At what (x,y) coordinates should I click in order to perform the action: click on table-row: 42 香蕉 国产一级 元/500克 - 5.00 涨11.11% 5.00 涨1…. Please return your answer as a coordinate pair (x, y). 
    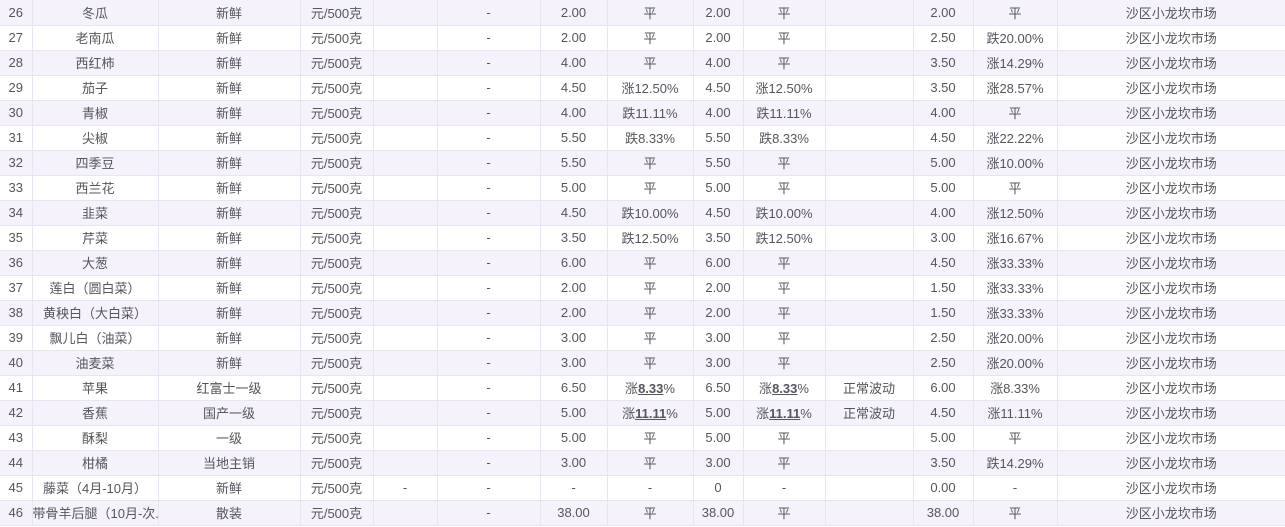
    Looking at the image, I should click on (642, 413).